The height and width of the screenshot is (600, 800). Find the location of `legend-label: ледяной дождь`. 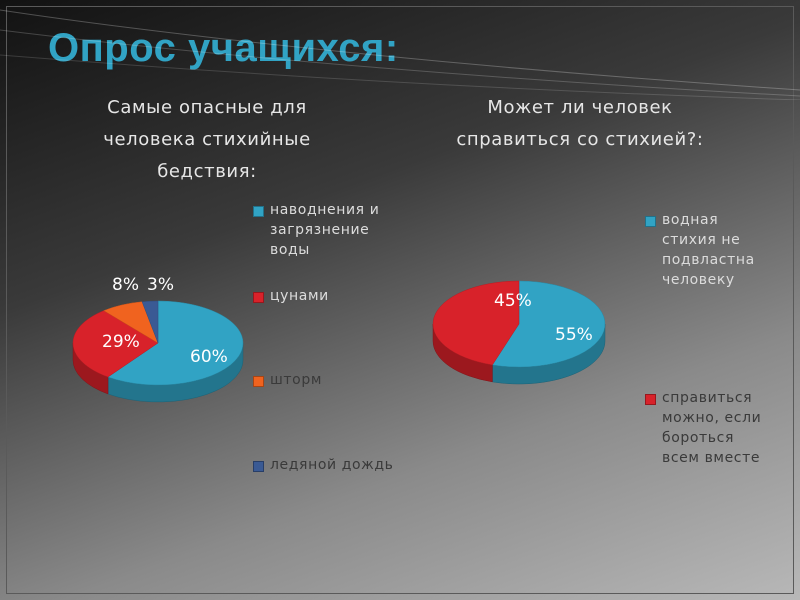

legend-label: ледяной дождь is located at coordinates (332, 465).